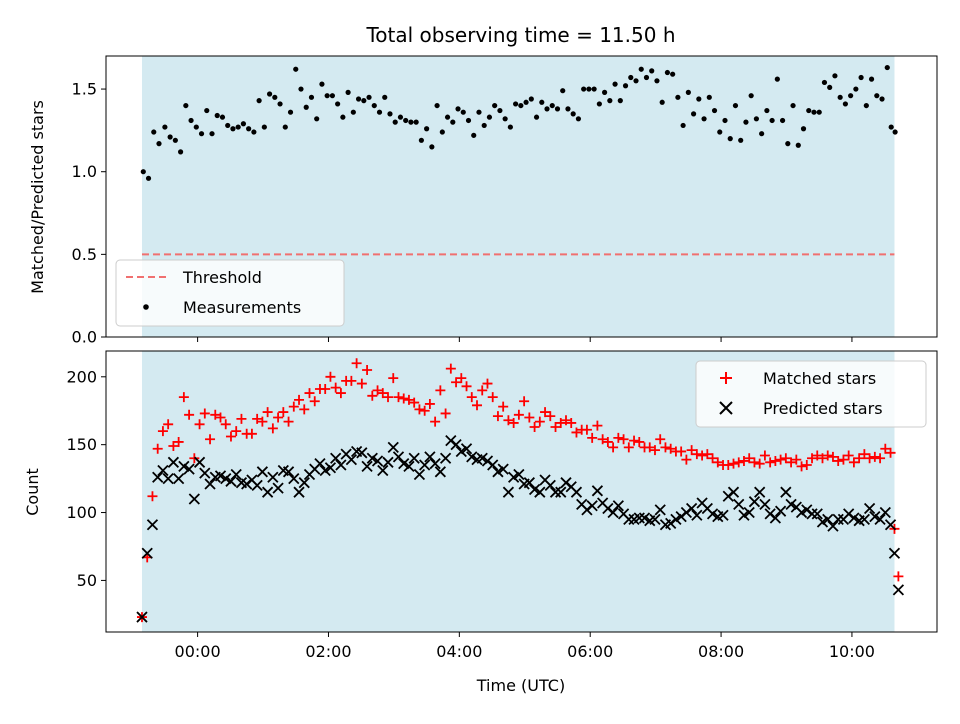 The height and width of the screenshot is (724, 960). Describe the element at coordinates (519, 122) in the screenshot. I see `top-series-measurements` at that location.